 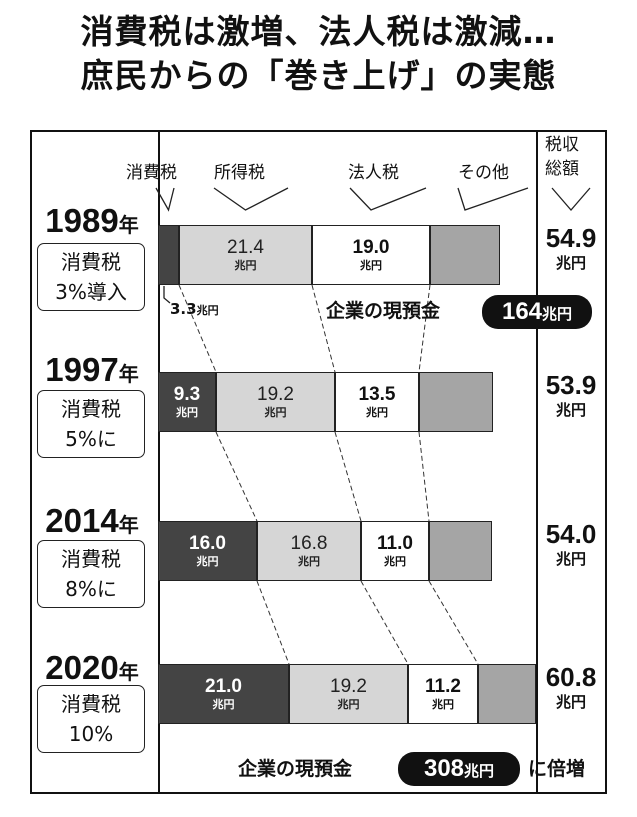 What do you see at coordinates (537, 462) in the screenshot?
I see `total-column-divider` at bounding box center [537, 462].